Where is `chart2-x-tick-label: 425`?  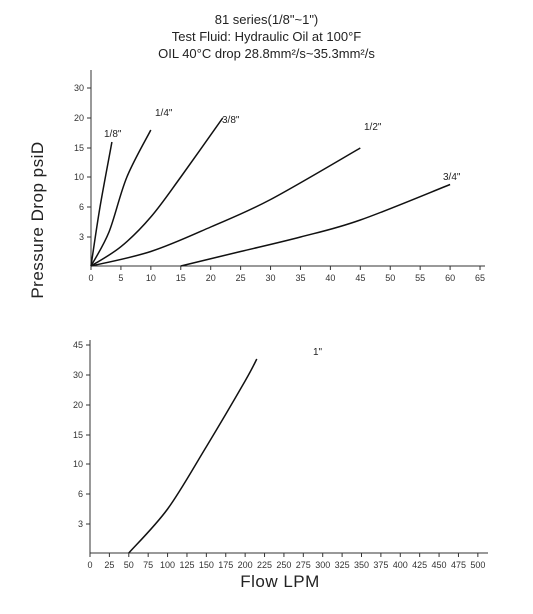 chart2-x-tick-label: 425 is located at coordinates (419, 565).